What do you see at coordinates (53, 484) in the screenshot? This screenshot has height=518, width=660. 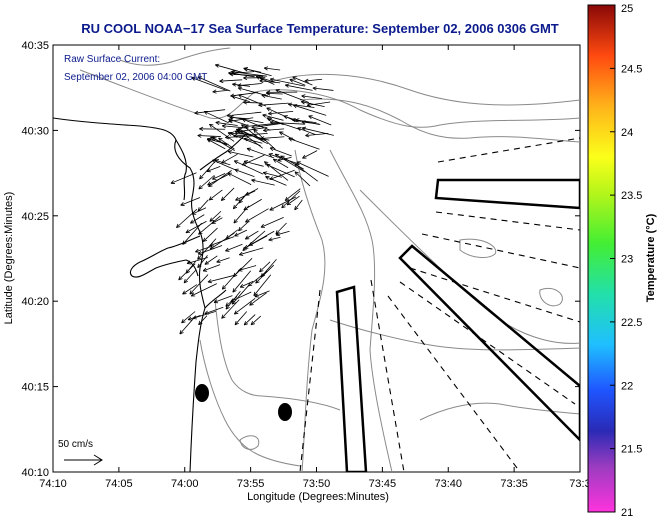 I see `x-tick-label: 74:10` at bounding box center [53, 484].